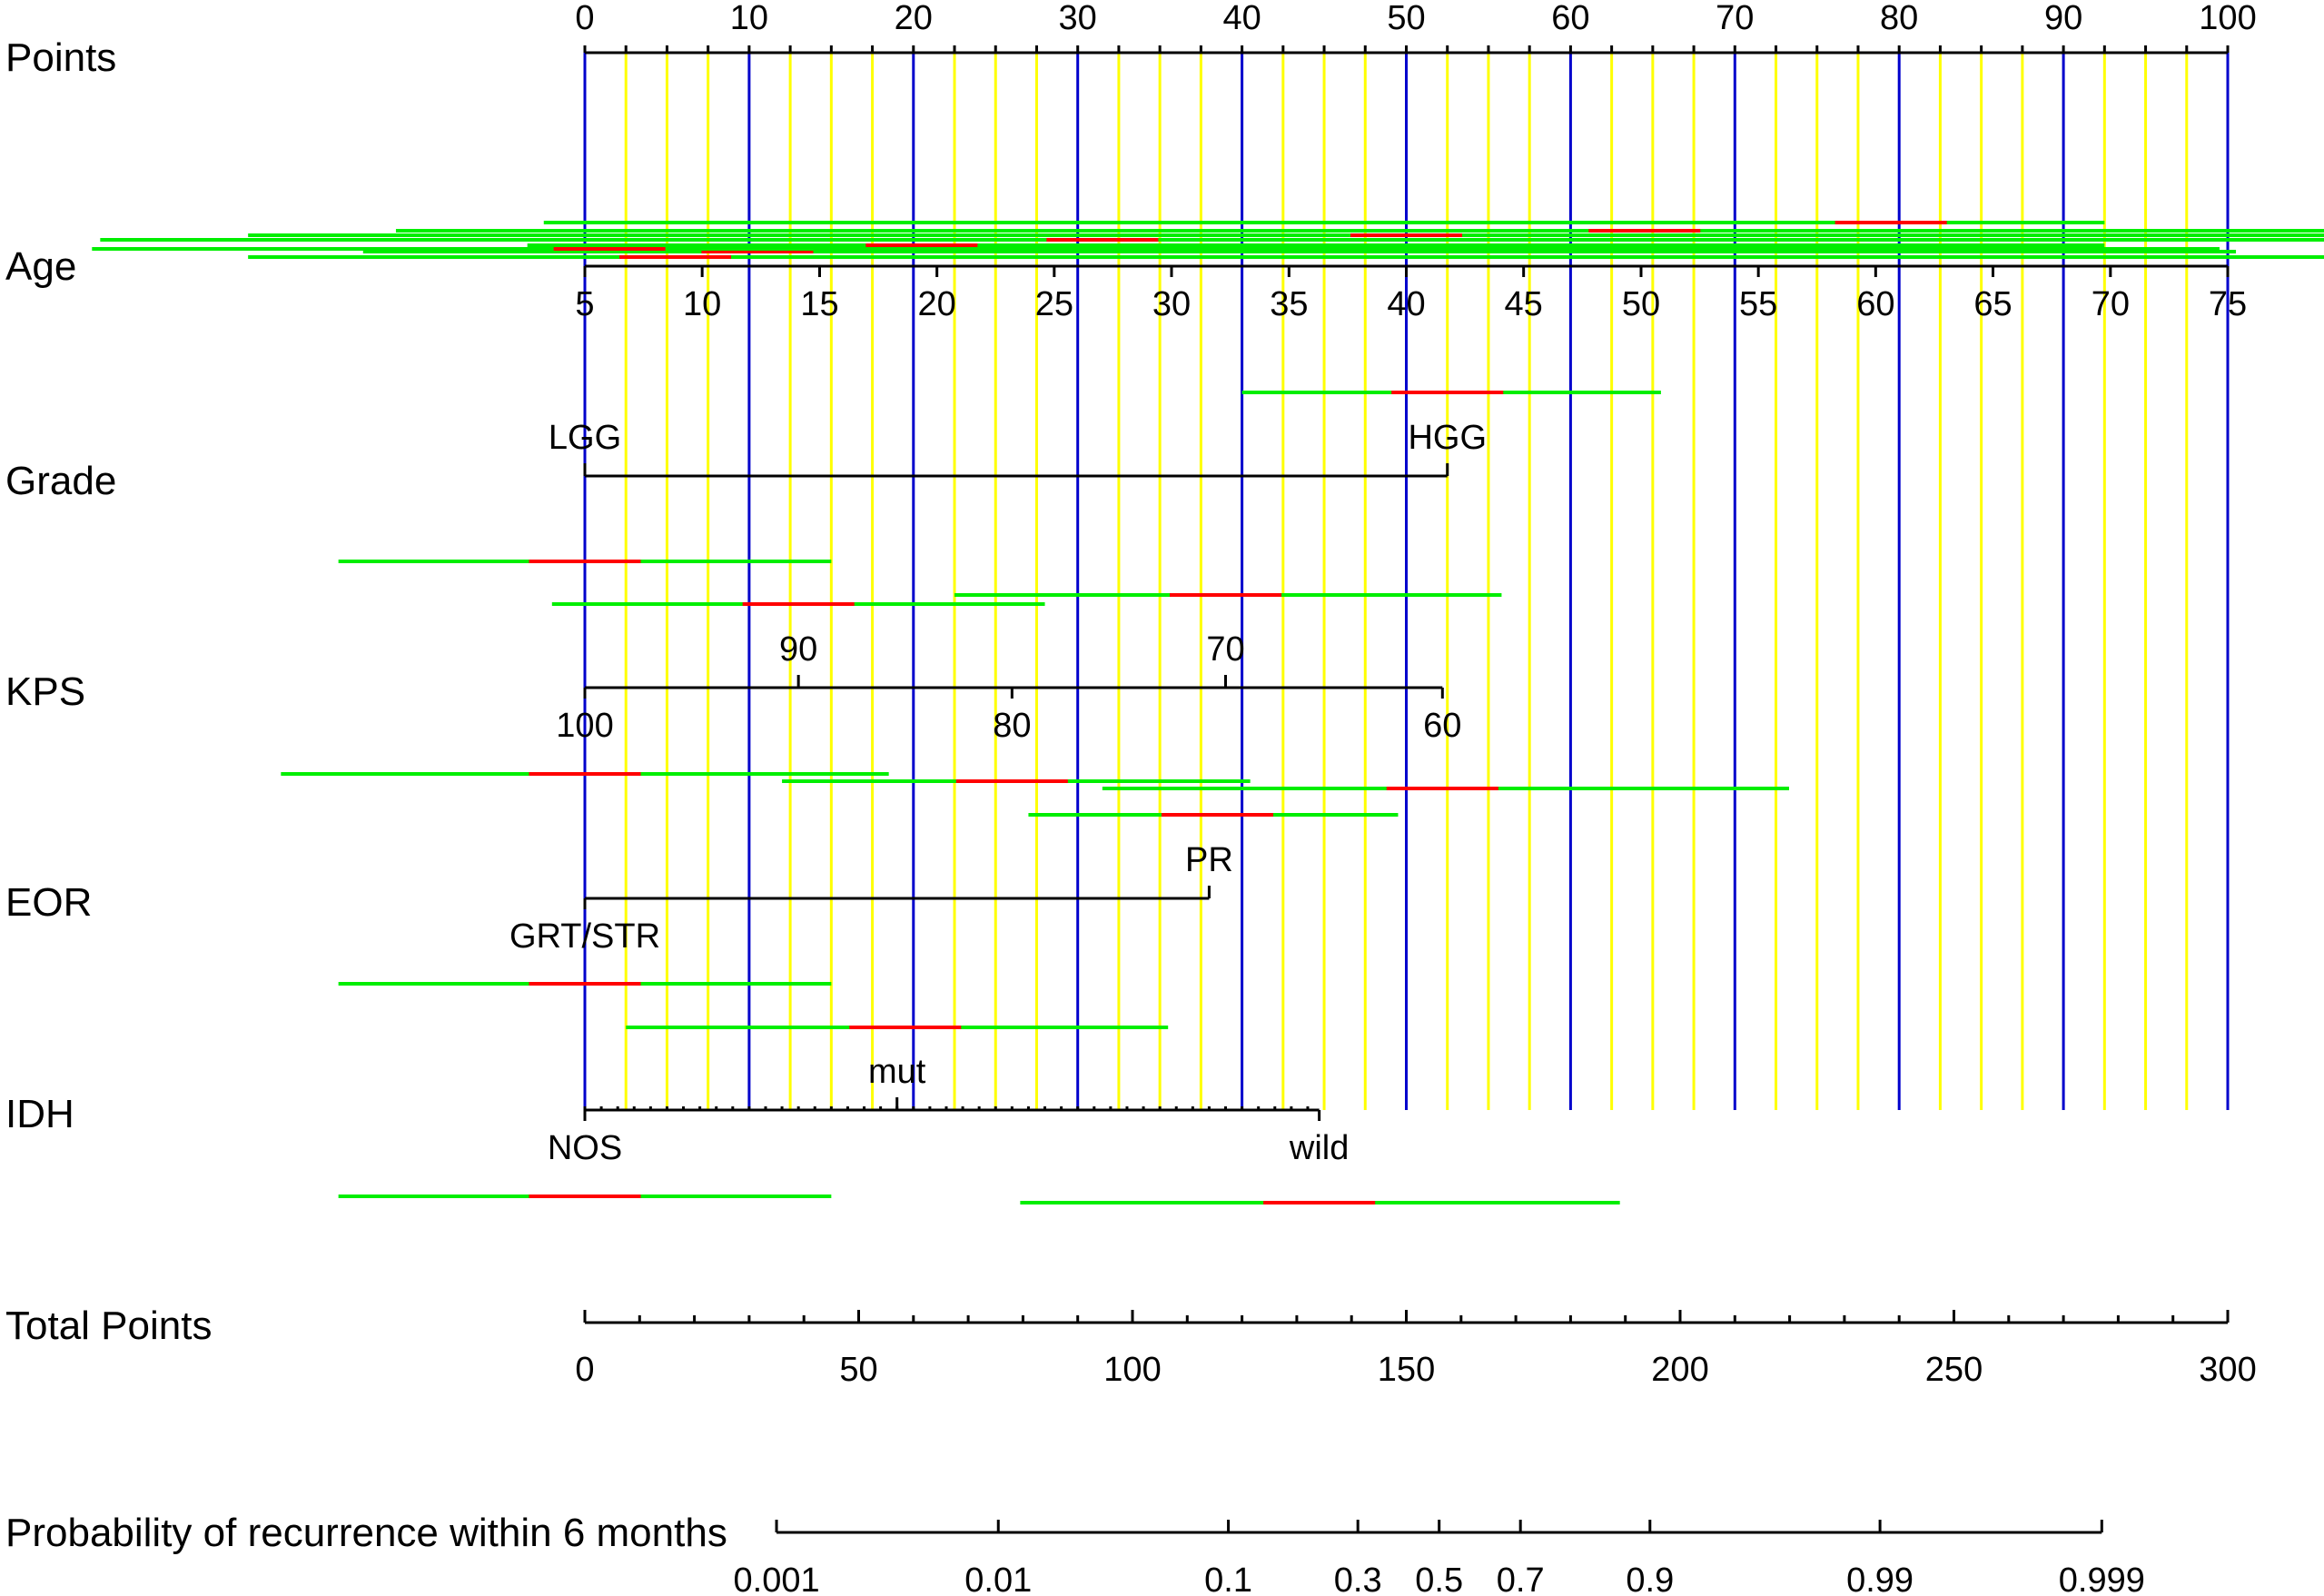 The width and height of the screenshot is (2324, 1596). Describe the element at coordinates (1209, 860) in the screenshot. I see `eor-tick-label: PR` at that location.